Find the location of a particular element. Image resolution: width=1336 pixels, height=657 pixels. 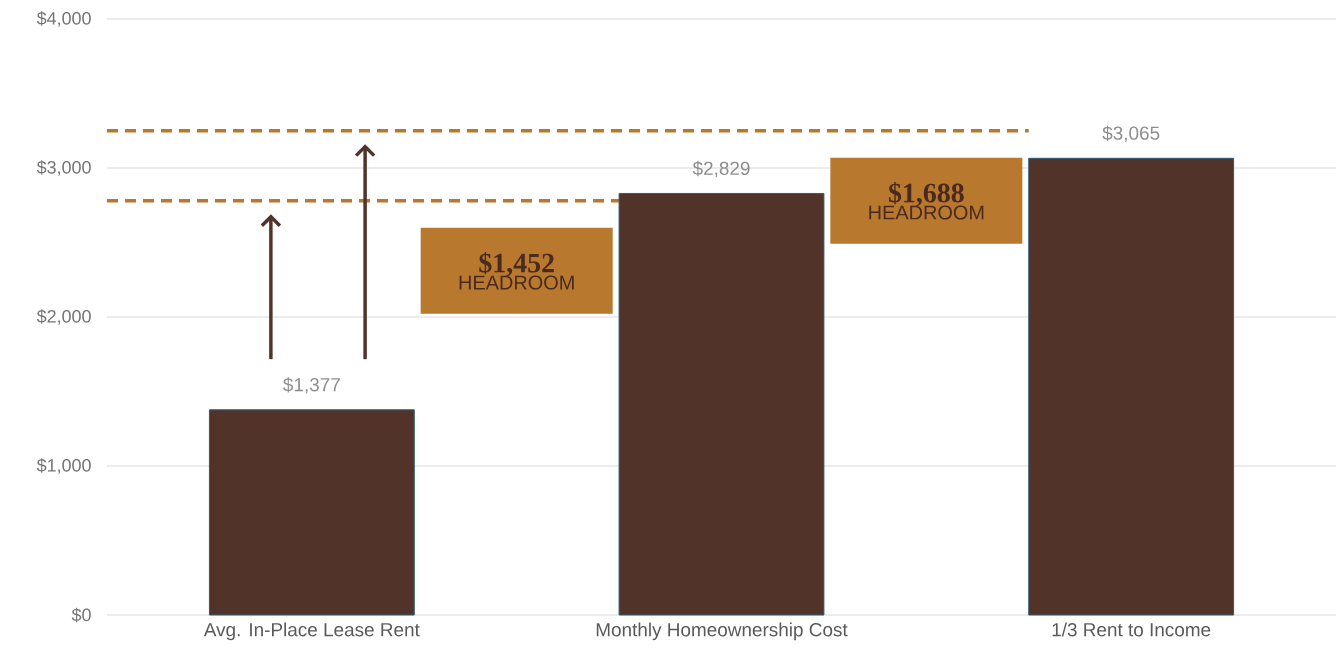

data-label: $3,065 is located at coordinates (1131, 134).